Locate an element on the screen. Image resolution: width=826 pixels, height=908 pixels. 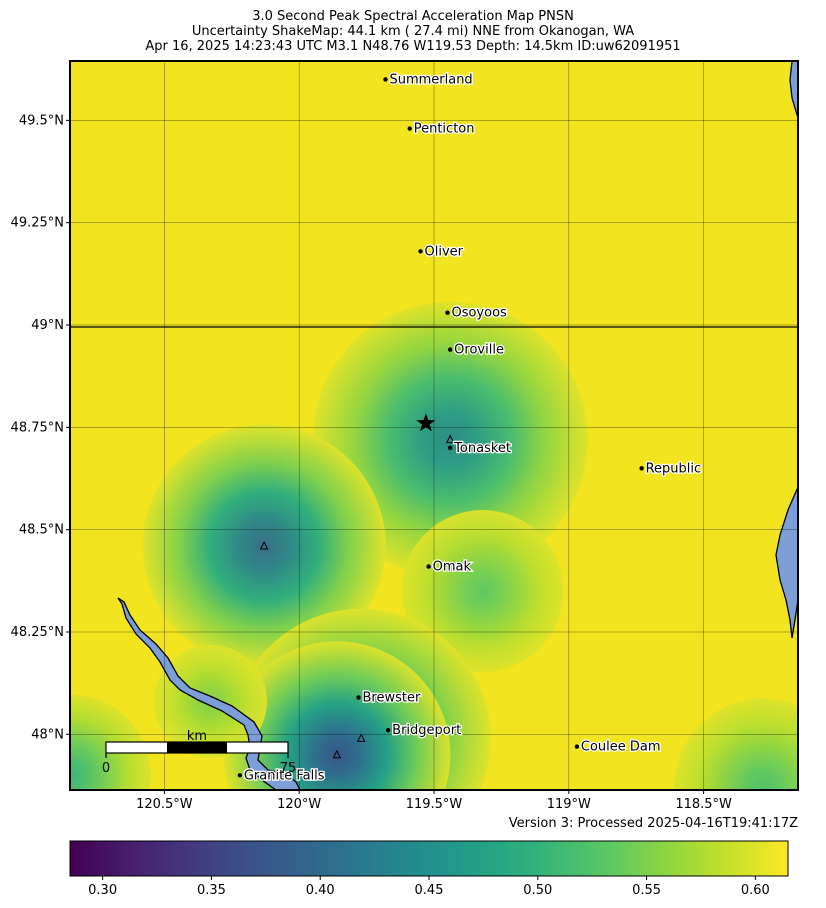
scale-bar-min: 0 is located at coordinates (106, 768).